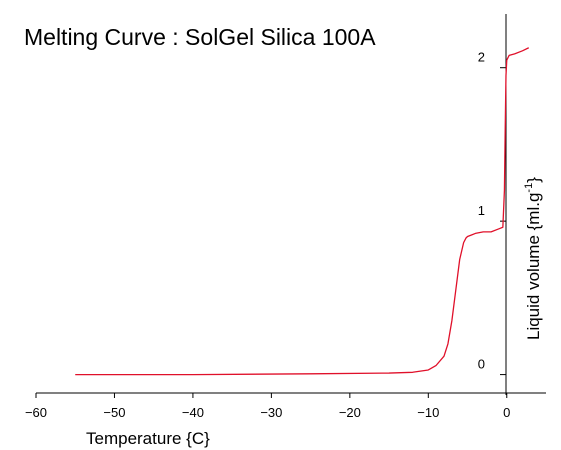 Image resolution: width=561 pixels, height=450 pixels. I want to click on y-axis-label-superscript: -1, so click(529, 188).